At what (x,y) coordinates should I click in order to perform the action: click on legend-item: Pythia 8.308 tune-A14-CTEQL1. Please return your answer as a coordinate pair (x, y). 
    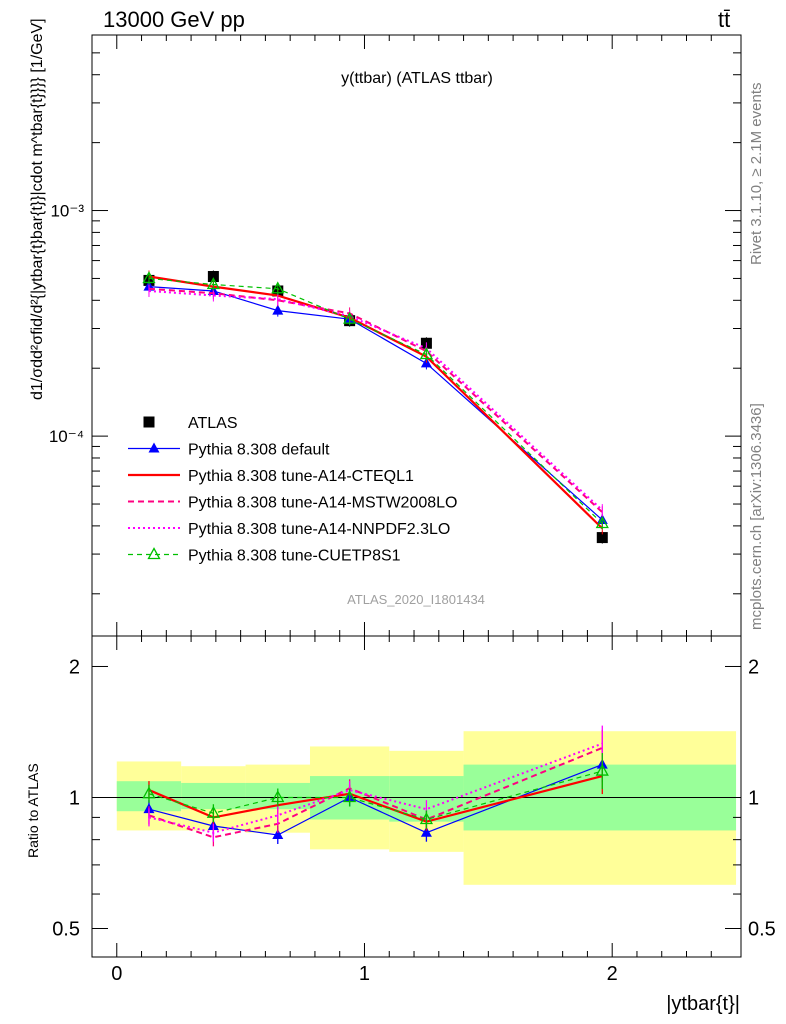
    Looking at the image, I should click on (271, 476).